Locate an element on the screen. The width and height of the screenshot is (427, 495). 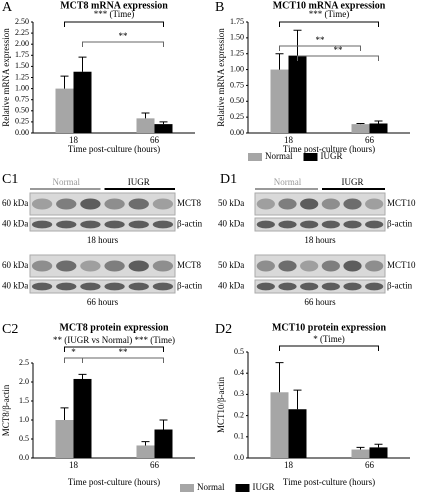
size-label: 40 kDa is located at coordinates (15, 224).